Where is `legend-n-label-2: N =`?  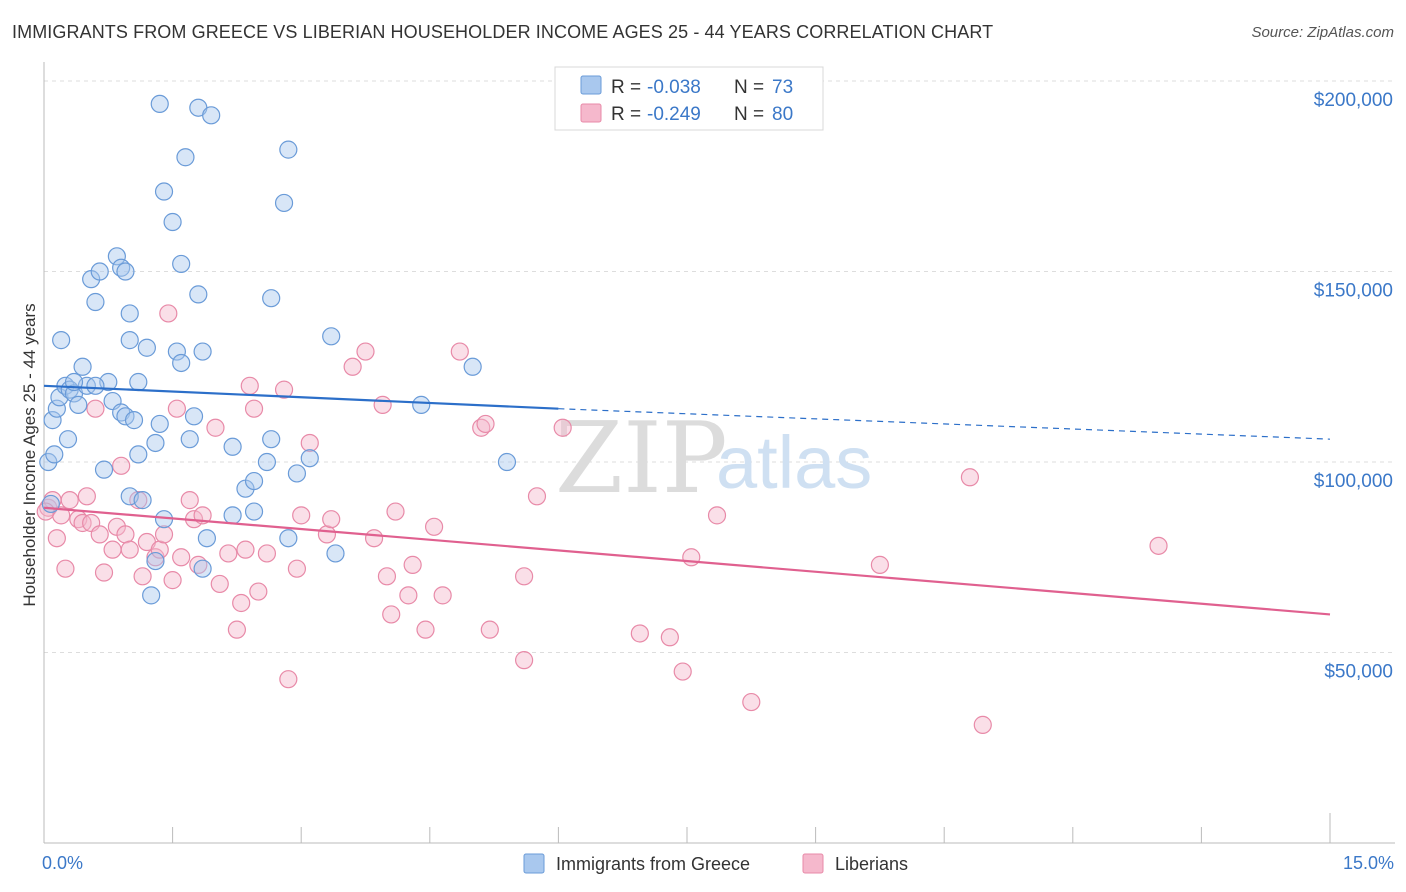 legend-n-label-2: N = is located at coordinates (749, 114).